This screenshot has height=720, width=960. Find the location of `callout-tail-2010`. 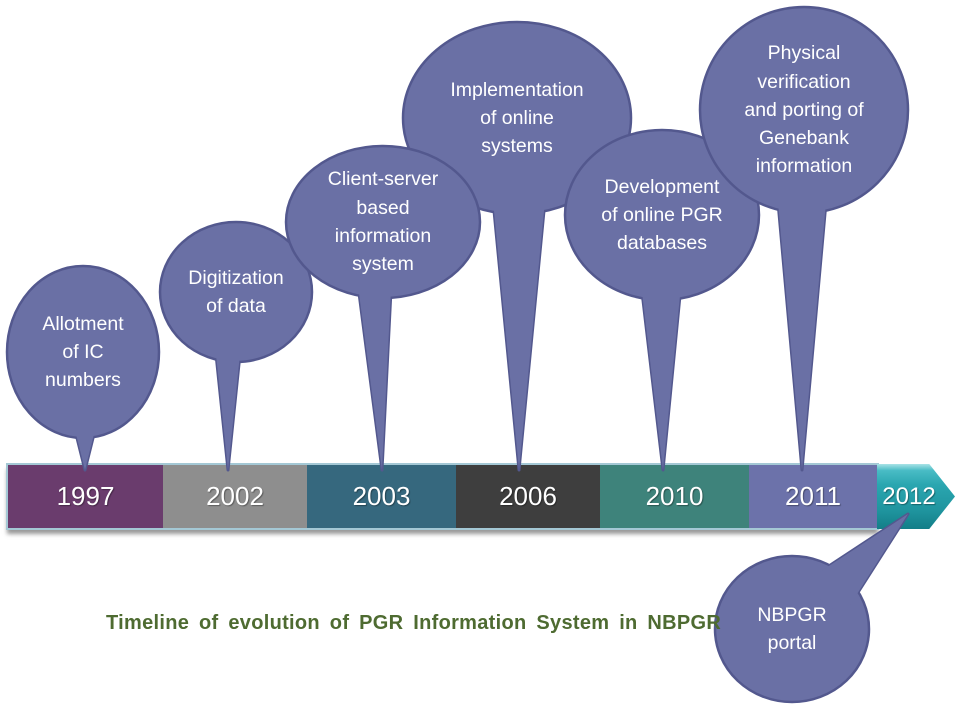

callout-tail-2010 is located at coordinates (661, 372).